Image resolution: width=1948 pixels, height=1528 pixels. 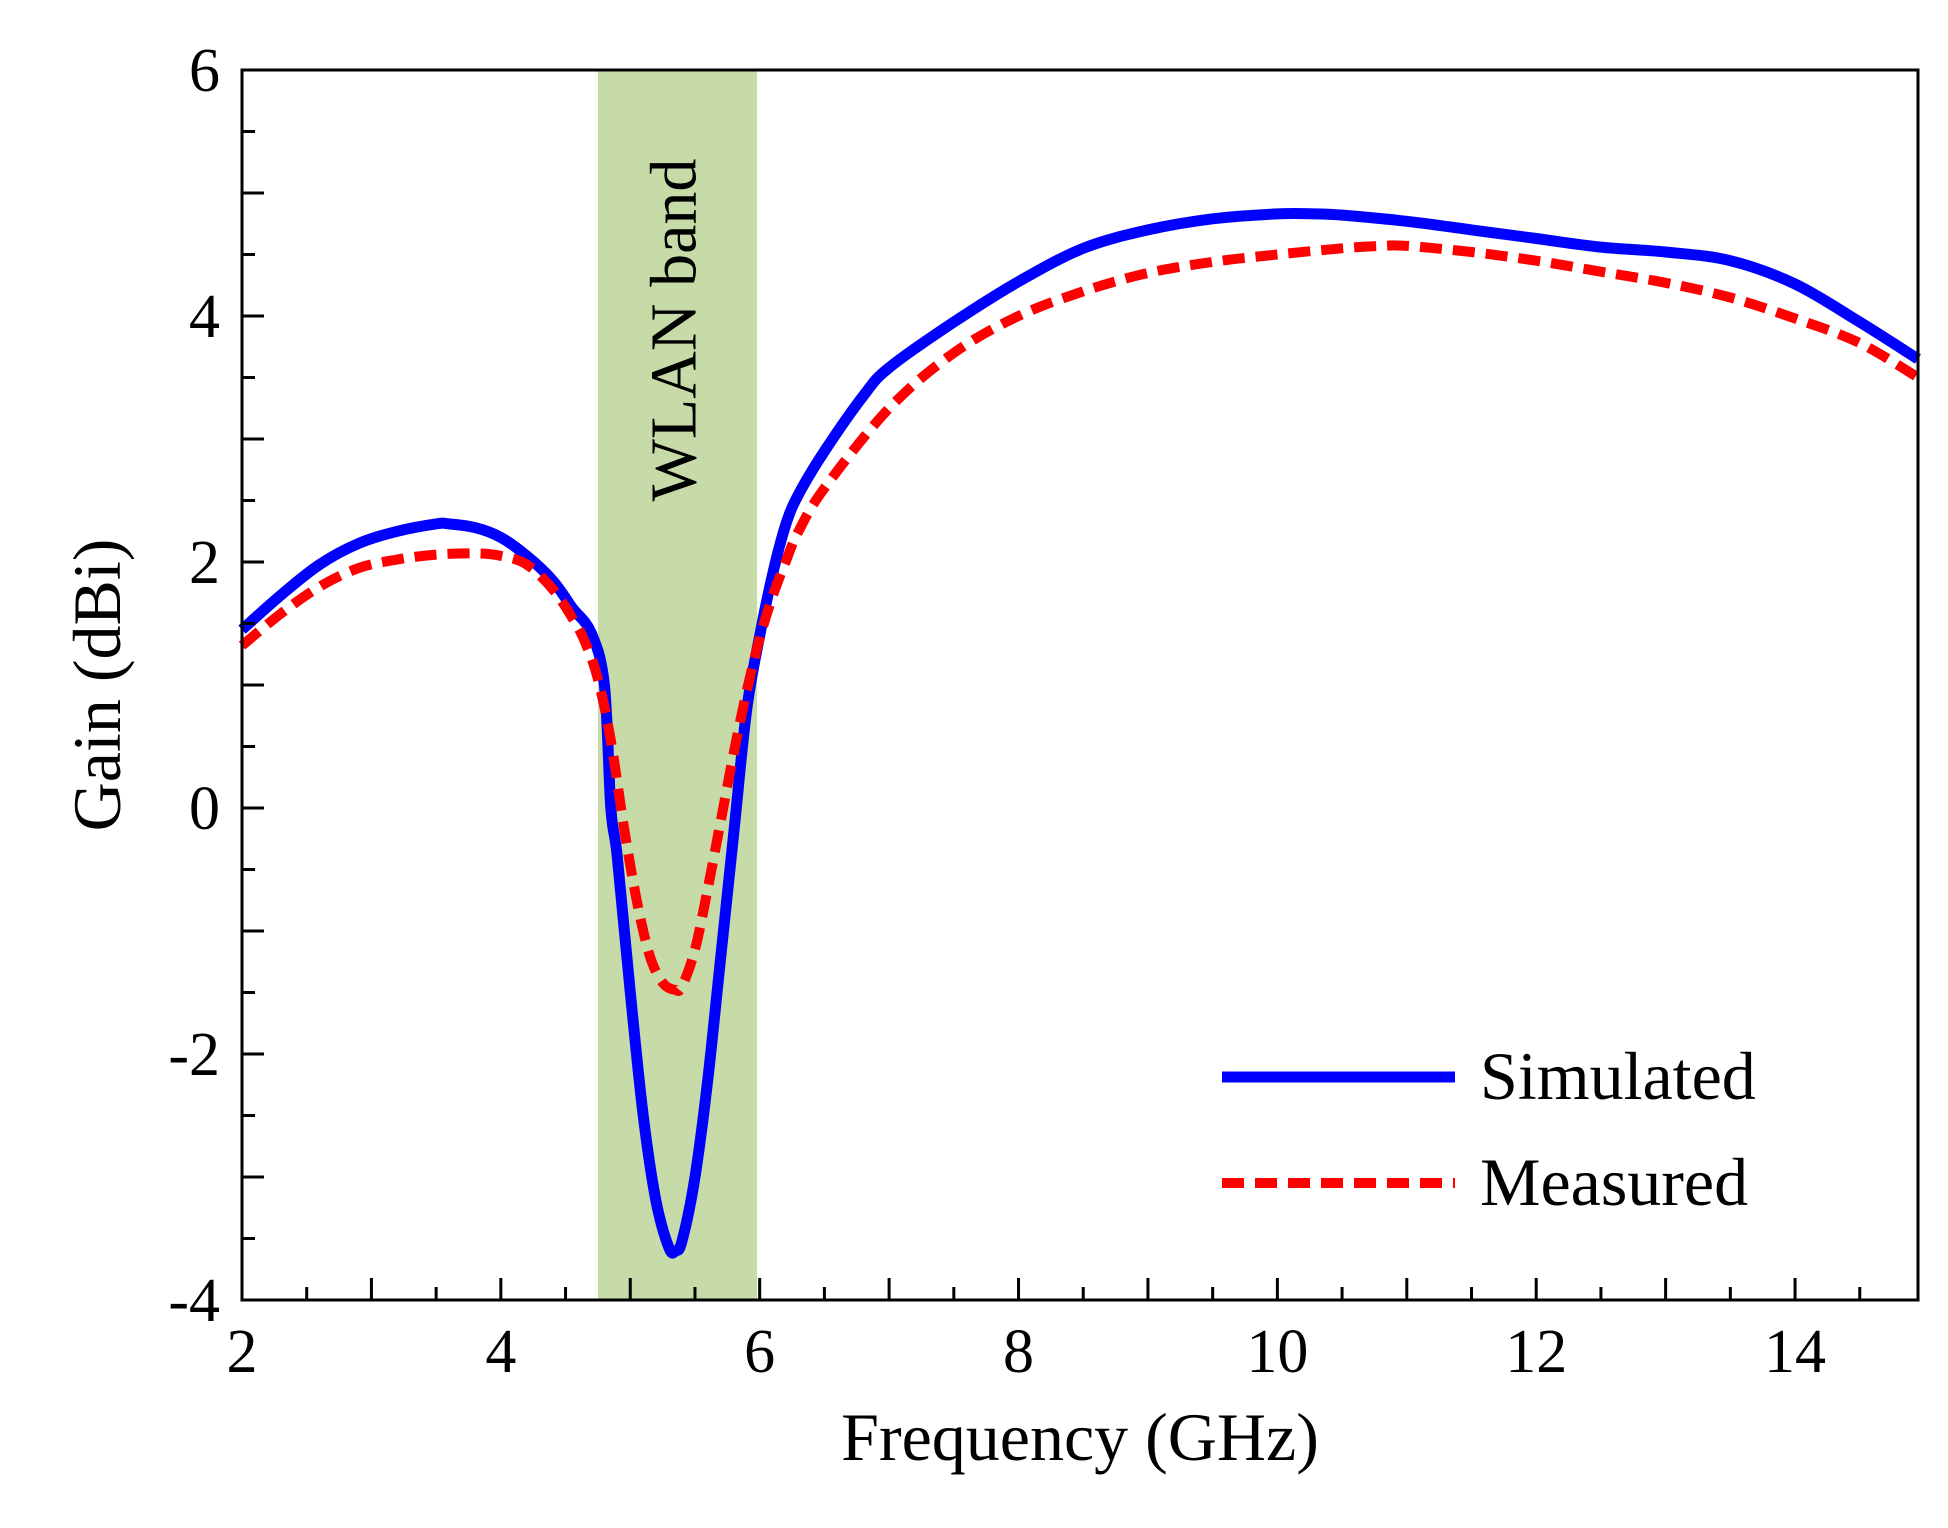 What do you see at coordinates (674, 330) in the screenshot?
I see `wlan-band-label: WLAN band` at bounding box center [674, 330].